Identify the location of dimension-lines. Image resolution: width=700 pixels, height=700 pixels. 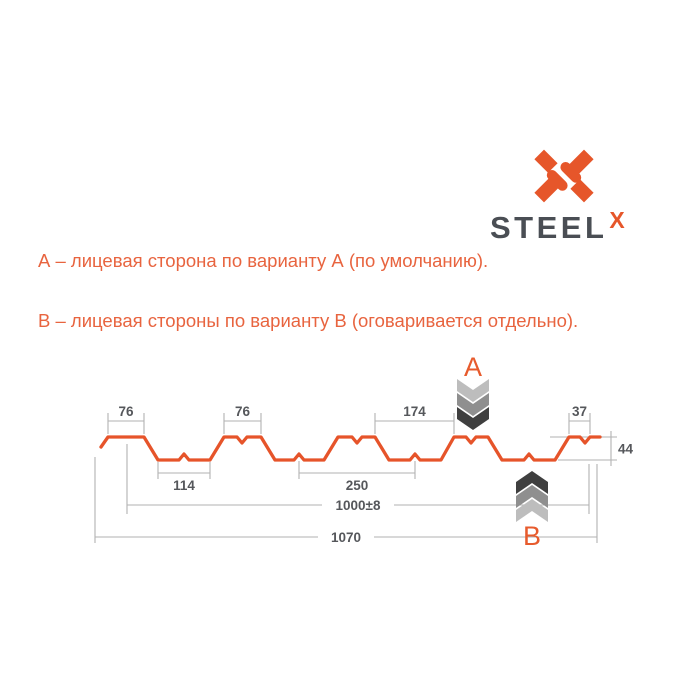
(355, 478).